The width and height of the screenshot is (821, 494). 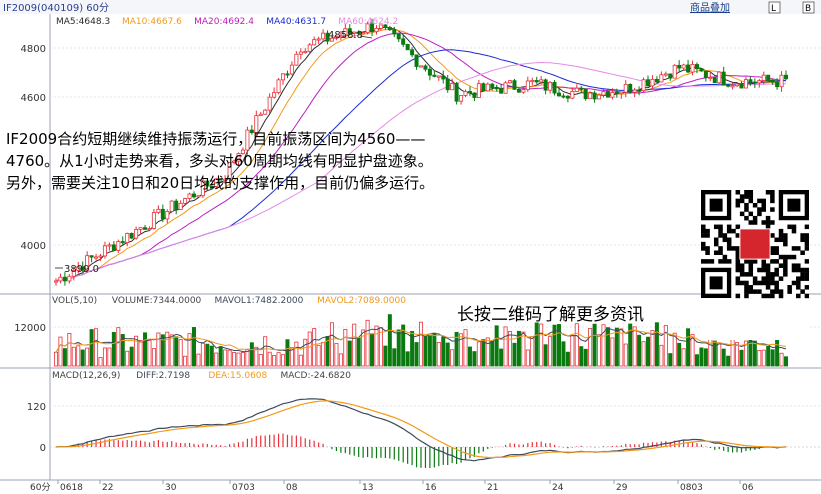 I want to click on button-b, so click(x=808, y=7).